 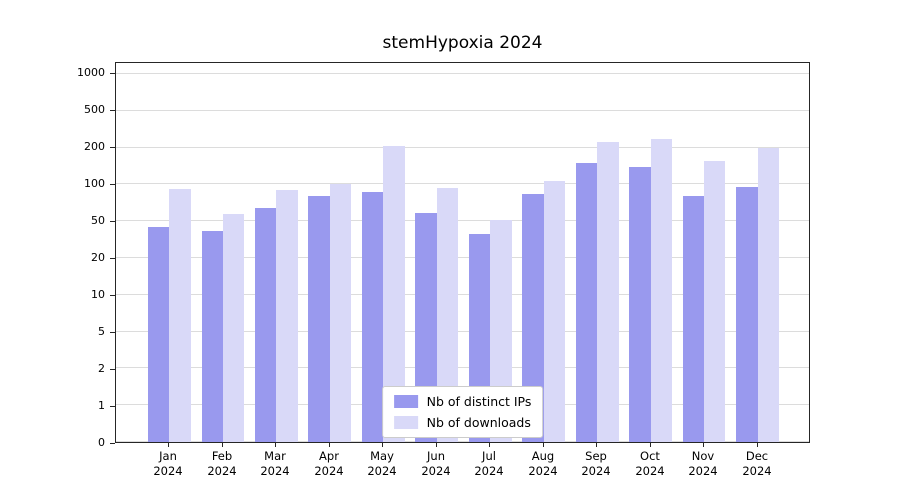 What do you see at coordinates (275, 463) in the screenshot?
I see `x-tick-label: Mar 2024` at bounding box center [275, 463].